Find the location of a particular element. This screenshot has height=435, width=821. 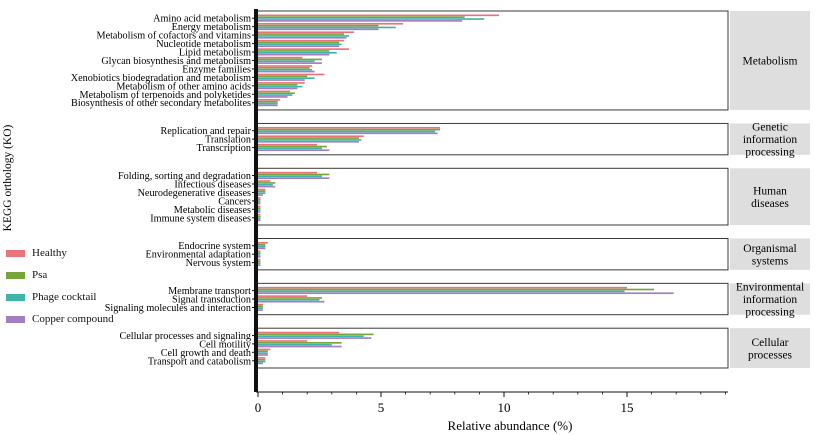

category-label: Nervous system is located at coordinates (218, 263).